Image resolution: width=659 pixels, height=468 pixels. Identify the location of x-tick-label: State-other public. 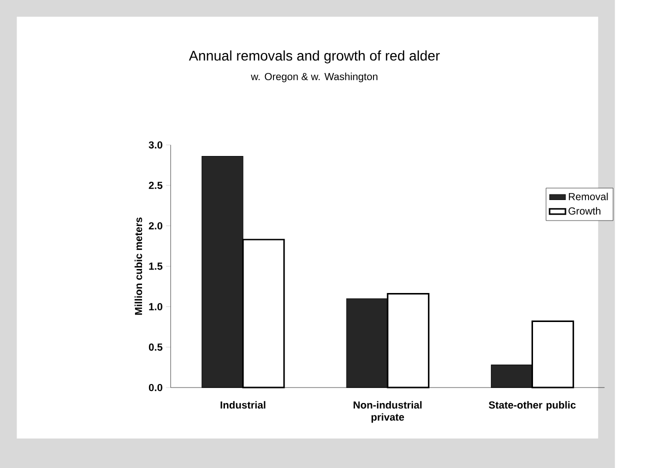
(532, 405).